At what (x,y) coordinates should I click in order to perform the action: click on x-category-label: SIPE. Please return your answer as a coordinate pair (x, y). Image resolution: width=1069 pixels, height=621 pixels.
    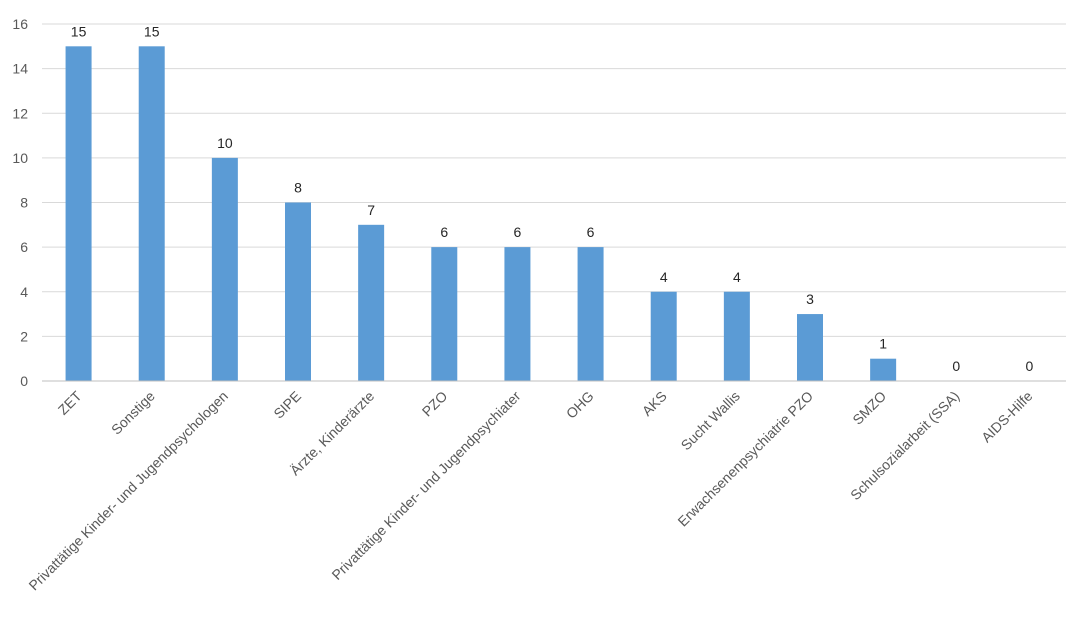
    Looking at the image, I should click on (287, 405).